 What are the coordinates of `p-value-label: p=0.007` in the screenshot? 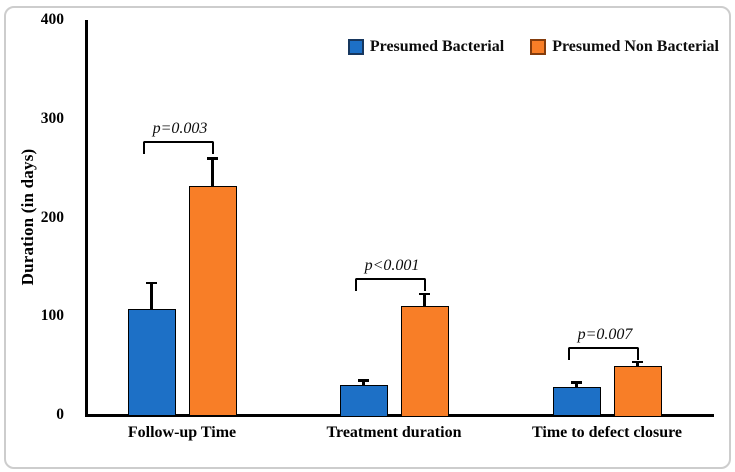 It's located at (605, 334).